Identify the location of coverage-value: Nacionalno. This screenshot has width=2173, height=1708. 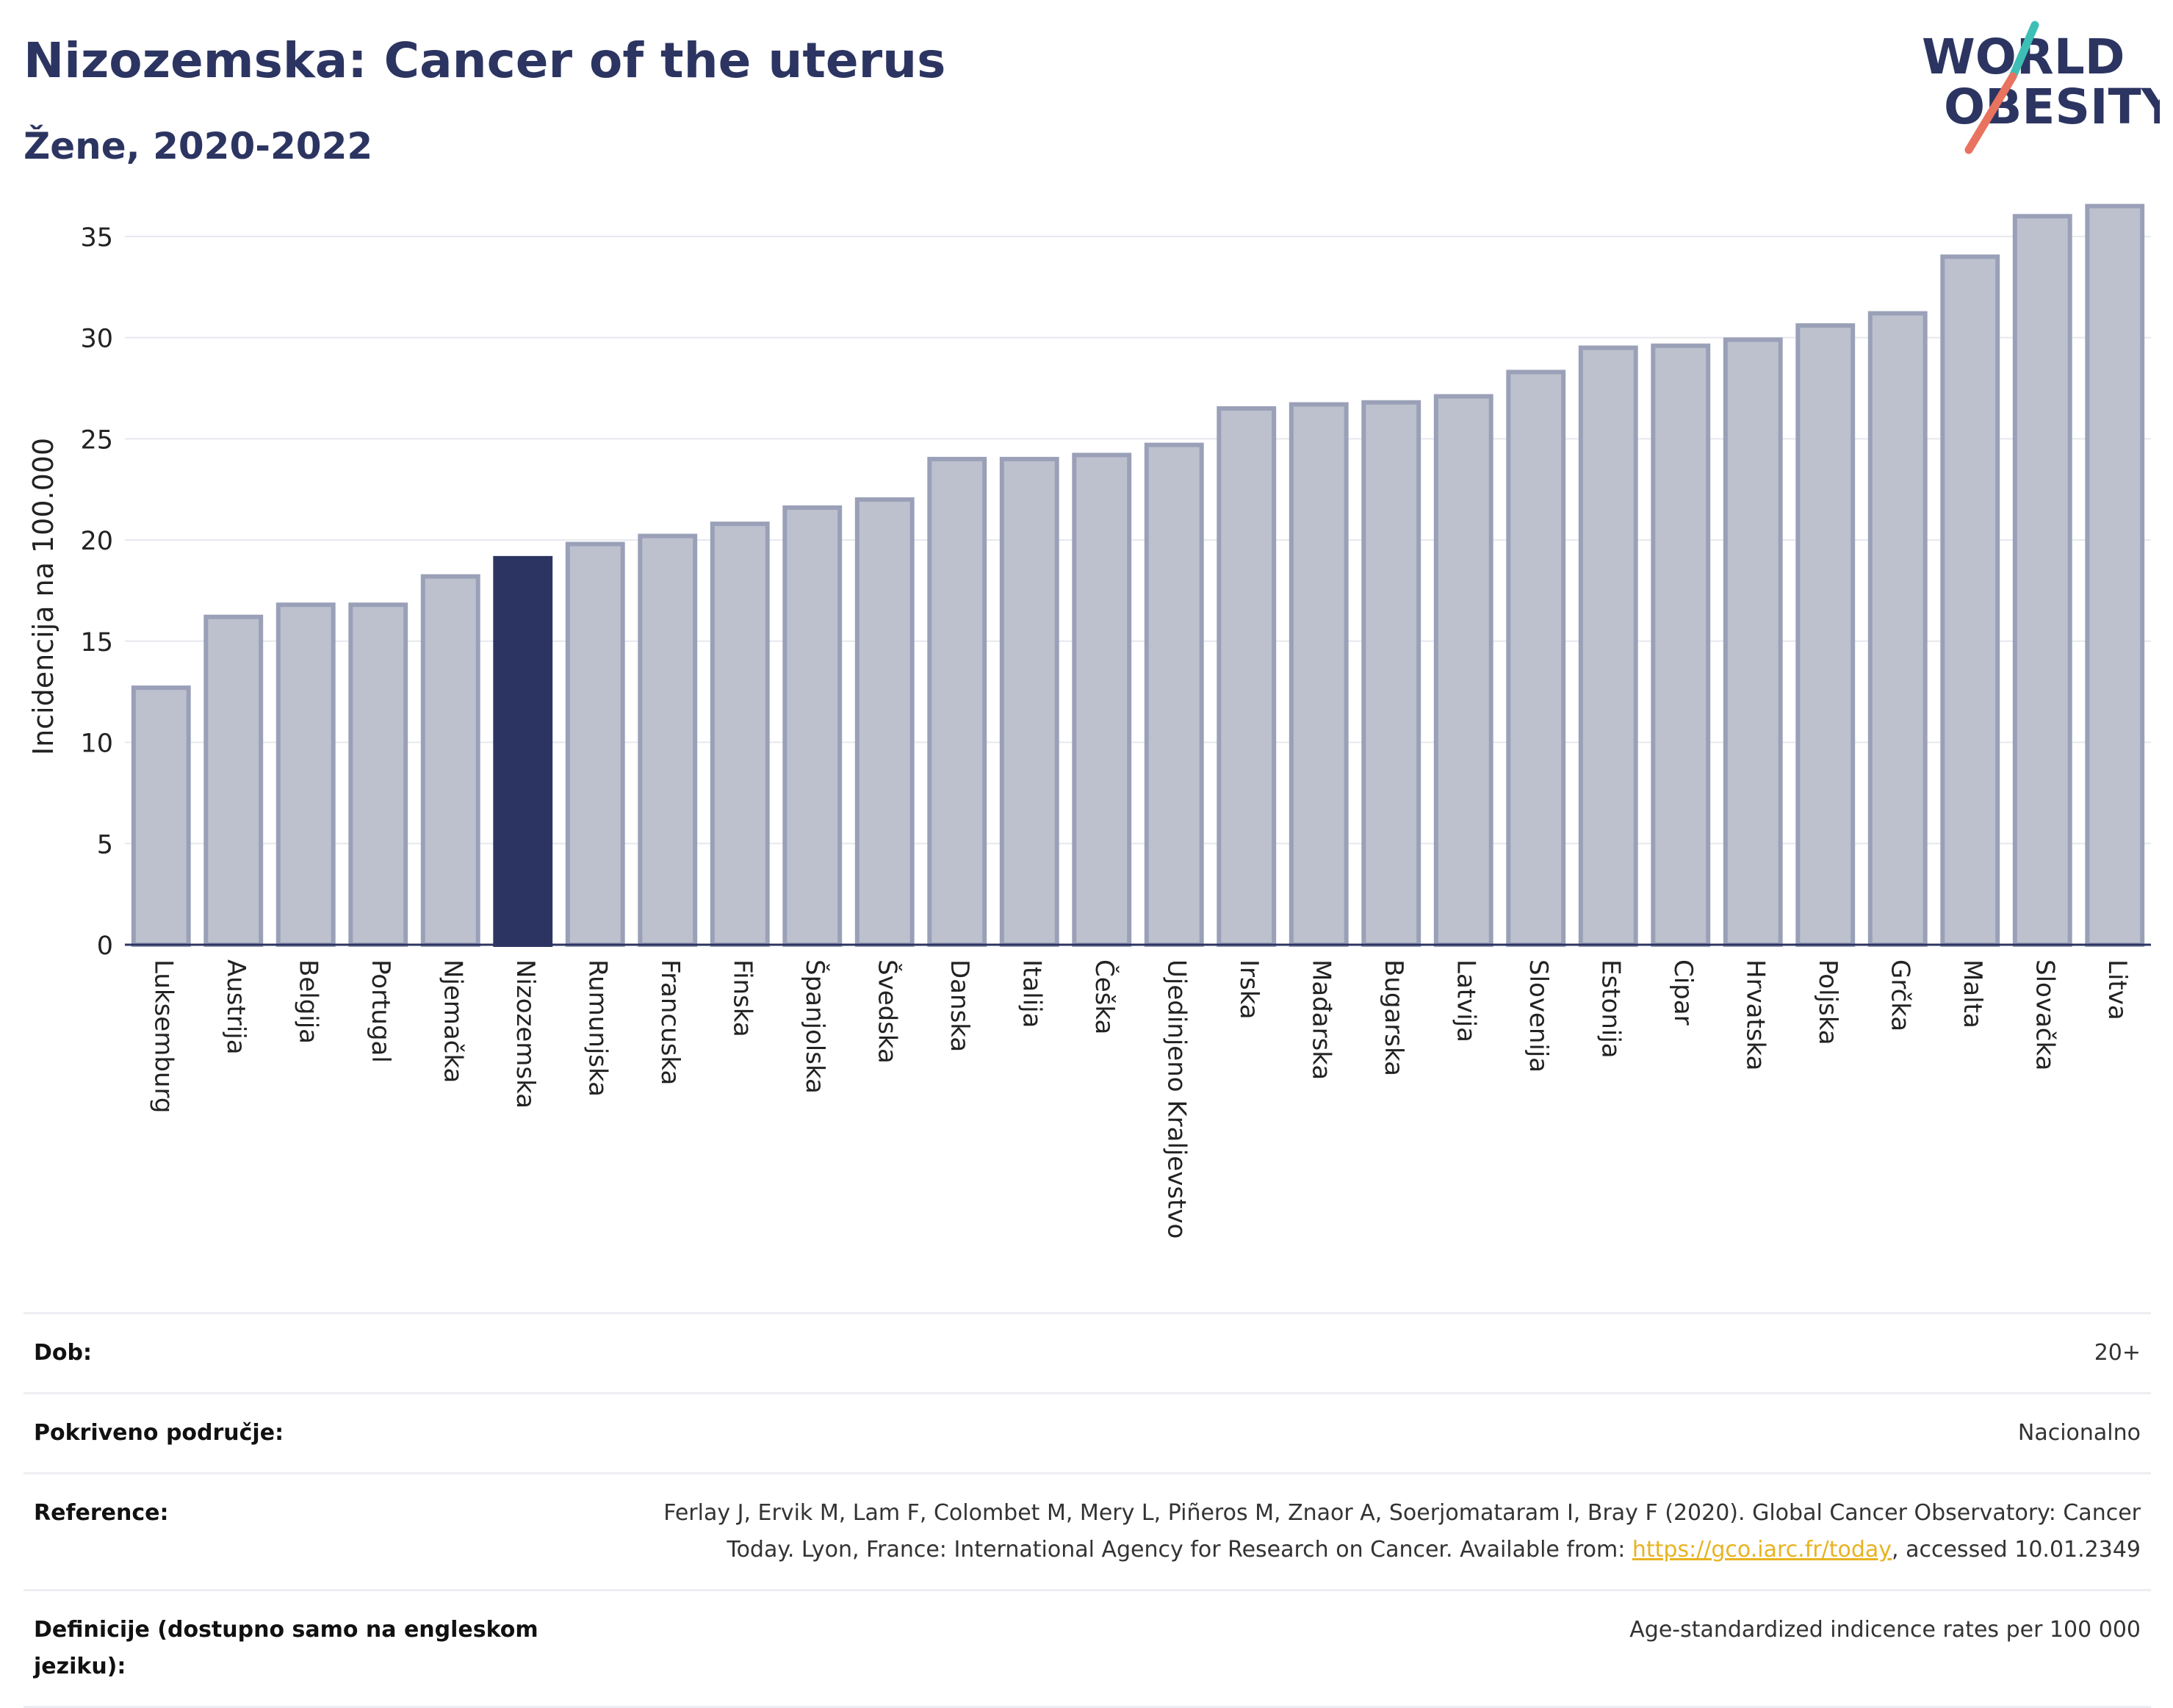
(2079, 1433).